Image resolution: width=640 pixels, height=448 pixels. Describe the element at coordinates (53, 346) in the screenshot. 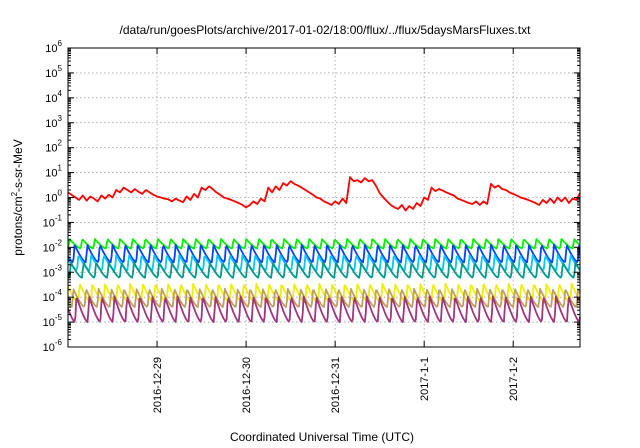

I see `y-tick-label: 10⁻⁶` at that location.